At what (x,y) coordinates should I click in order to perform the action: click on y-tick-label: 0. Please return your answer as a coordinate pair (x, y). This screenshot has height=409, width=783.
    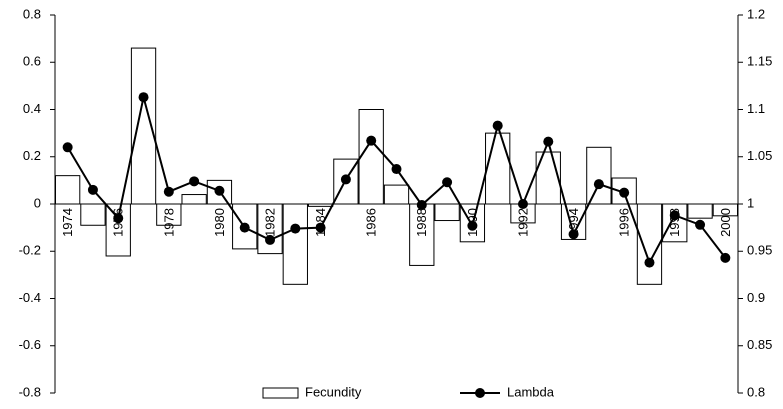
    Looking at the image, I should click on (37, 202).